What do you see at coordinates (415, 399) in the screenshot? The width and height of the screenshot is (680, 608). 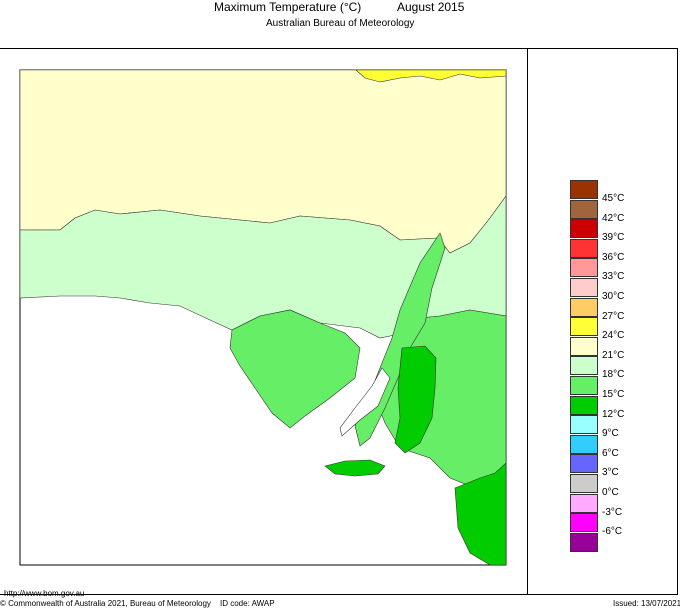 I see `zone-12c-ranges` at bounding box center [415, 399].